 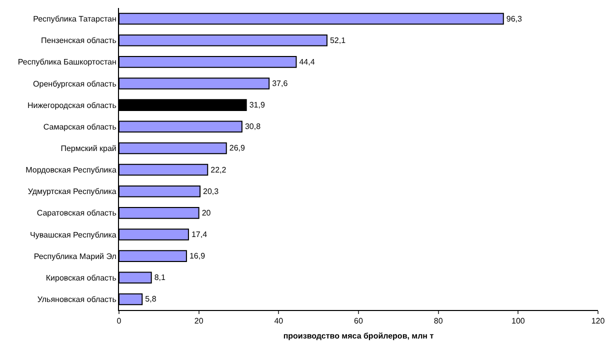 I want to click on x-tick-label: 100, so click(x=518, y=321).